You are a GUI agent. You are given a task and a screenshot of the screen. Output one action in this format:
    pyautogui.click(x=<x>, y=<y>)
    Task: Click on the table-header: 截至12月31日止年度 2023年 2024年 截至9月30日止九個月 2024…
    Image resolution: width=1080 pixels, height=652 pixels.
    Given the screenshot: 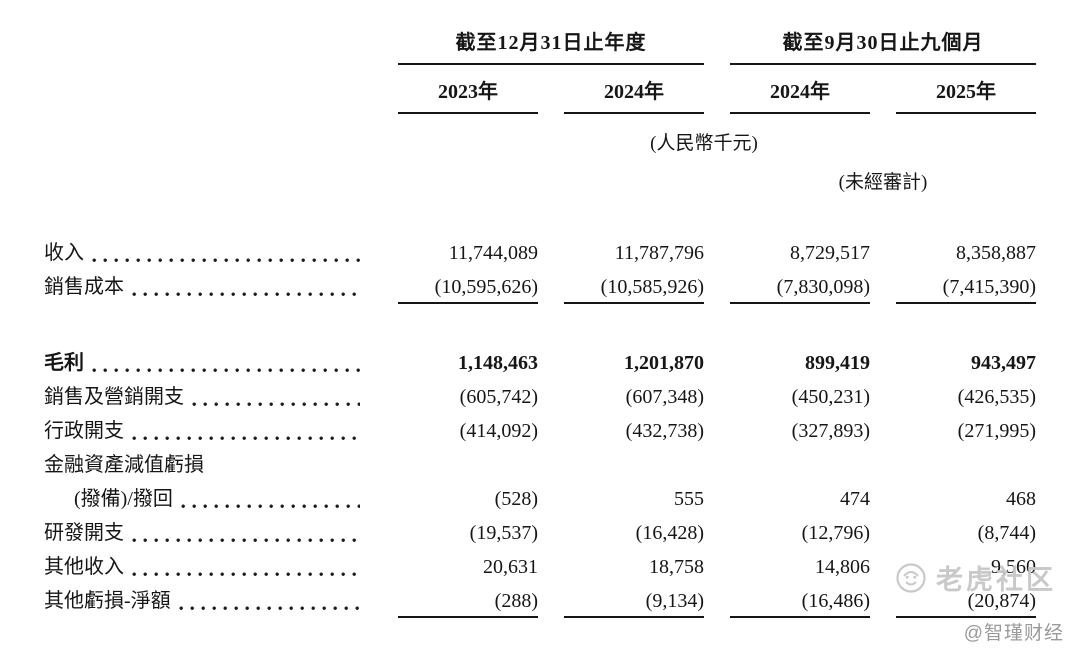 What is the action you would take?
    pyautogui.click(x=540, y=70)
    